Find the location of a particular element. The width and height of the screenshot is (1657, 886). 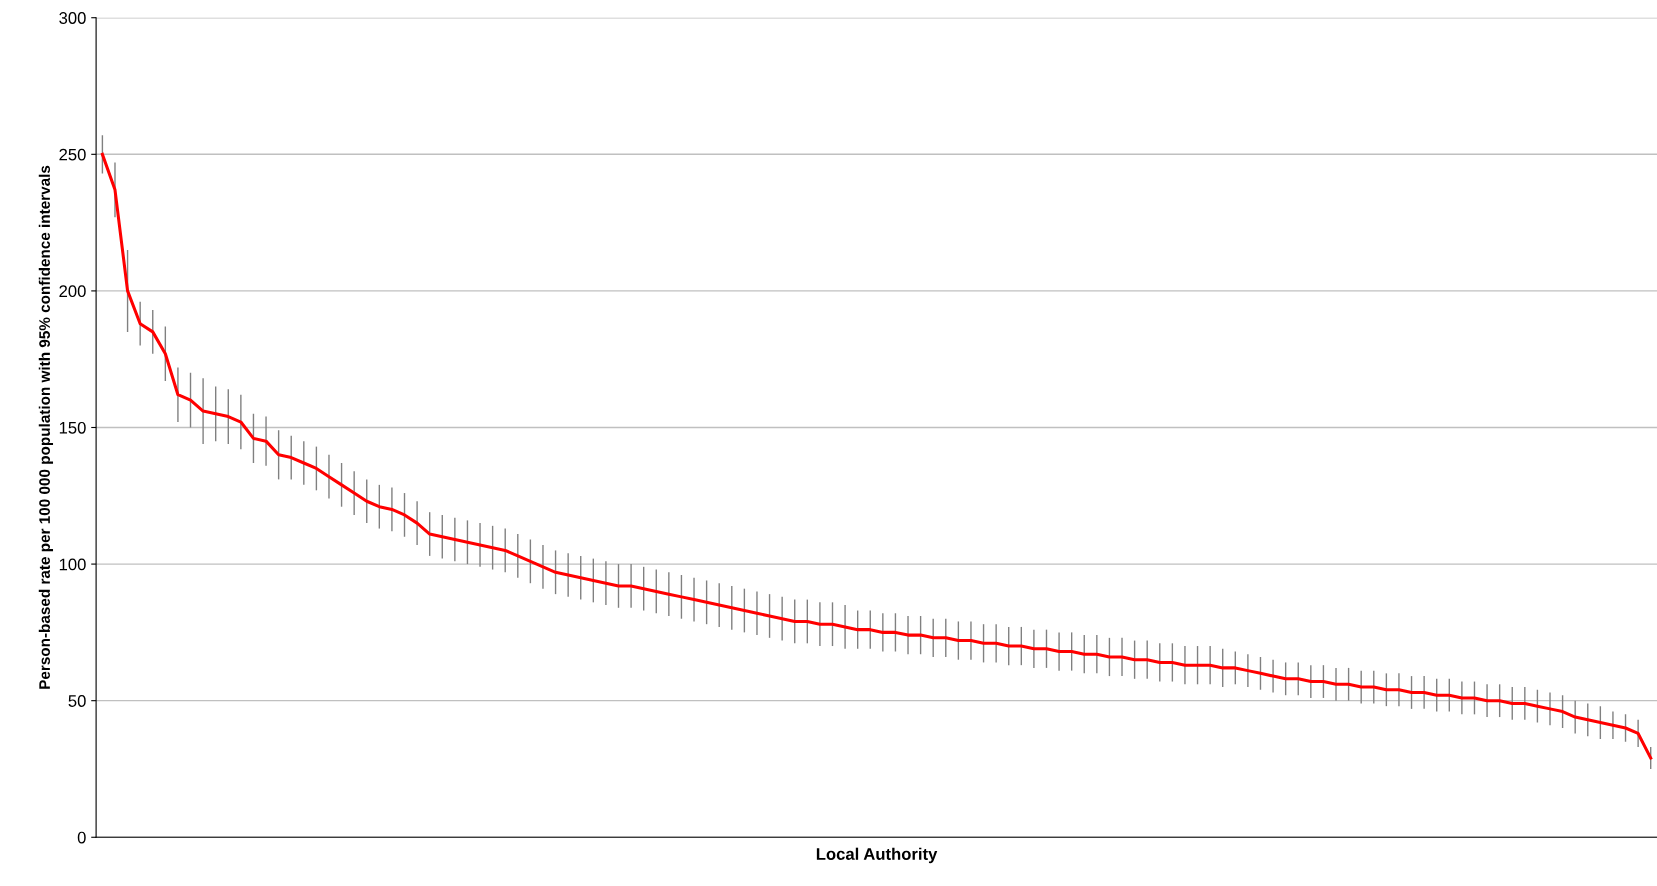

y-axis-title: Person-based rate per 100 000 population with 95% confidence intervals is located at coordinates (46, 427).